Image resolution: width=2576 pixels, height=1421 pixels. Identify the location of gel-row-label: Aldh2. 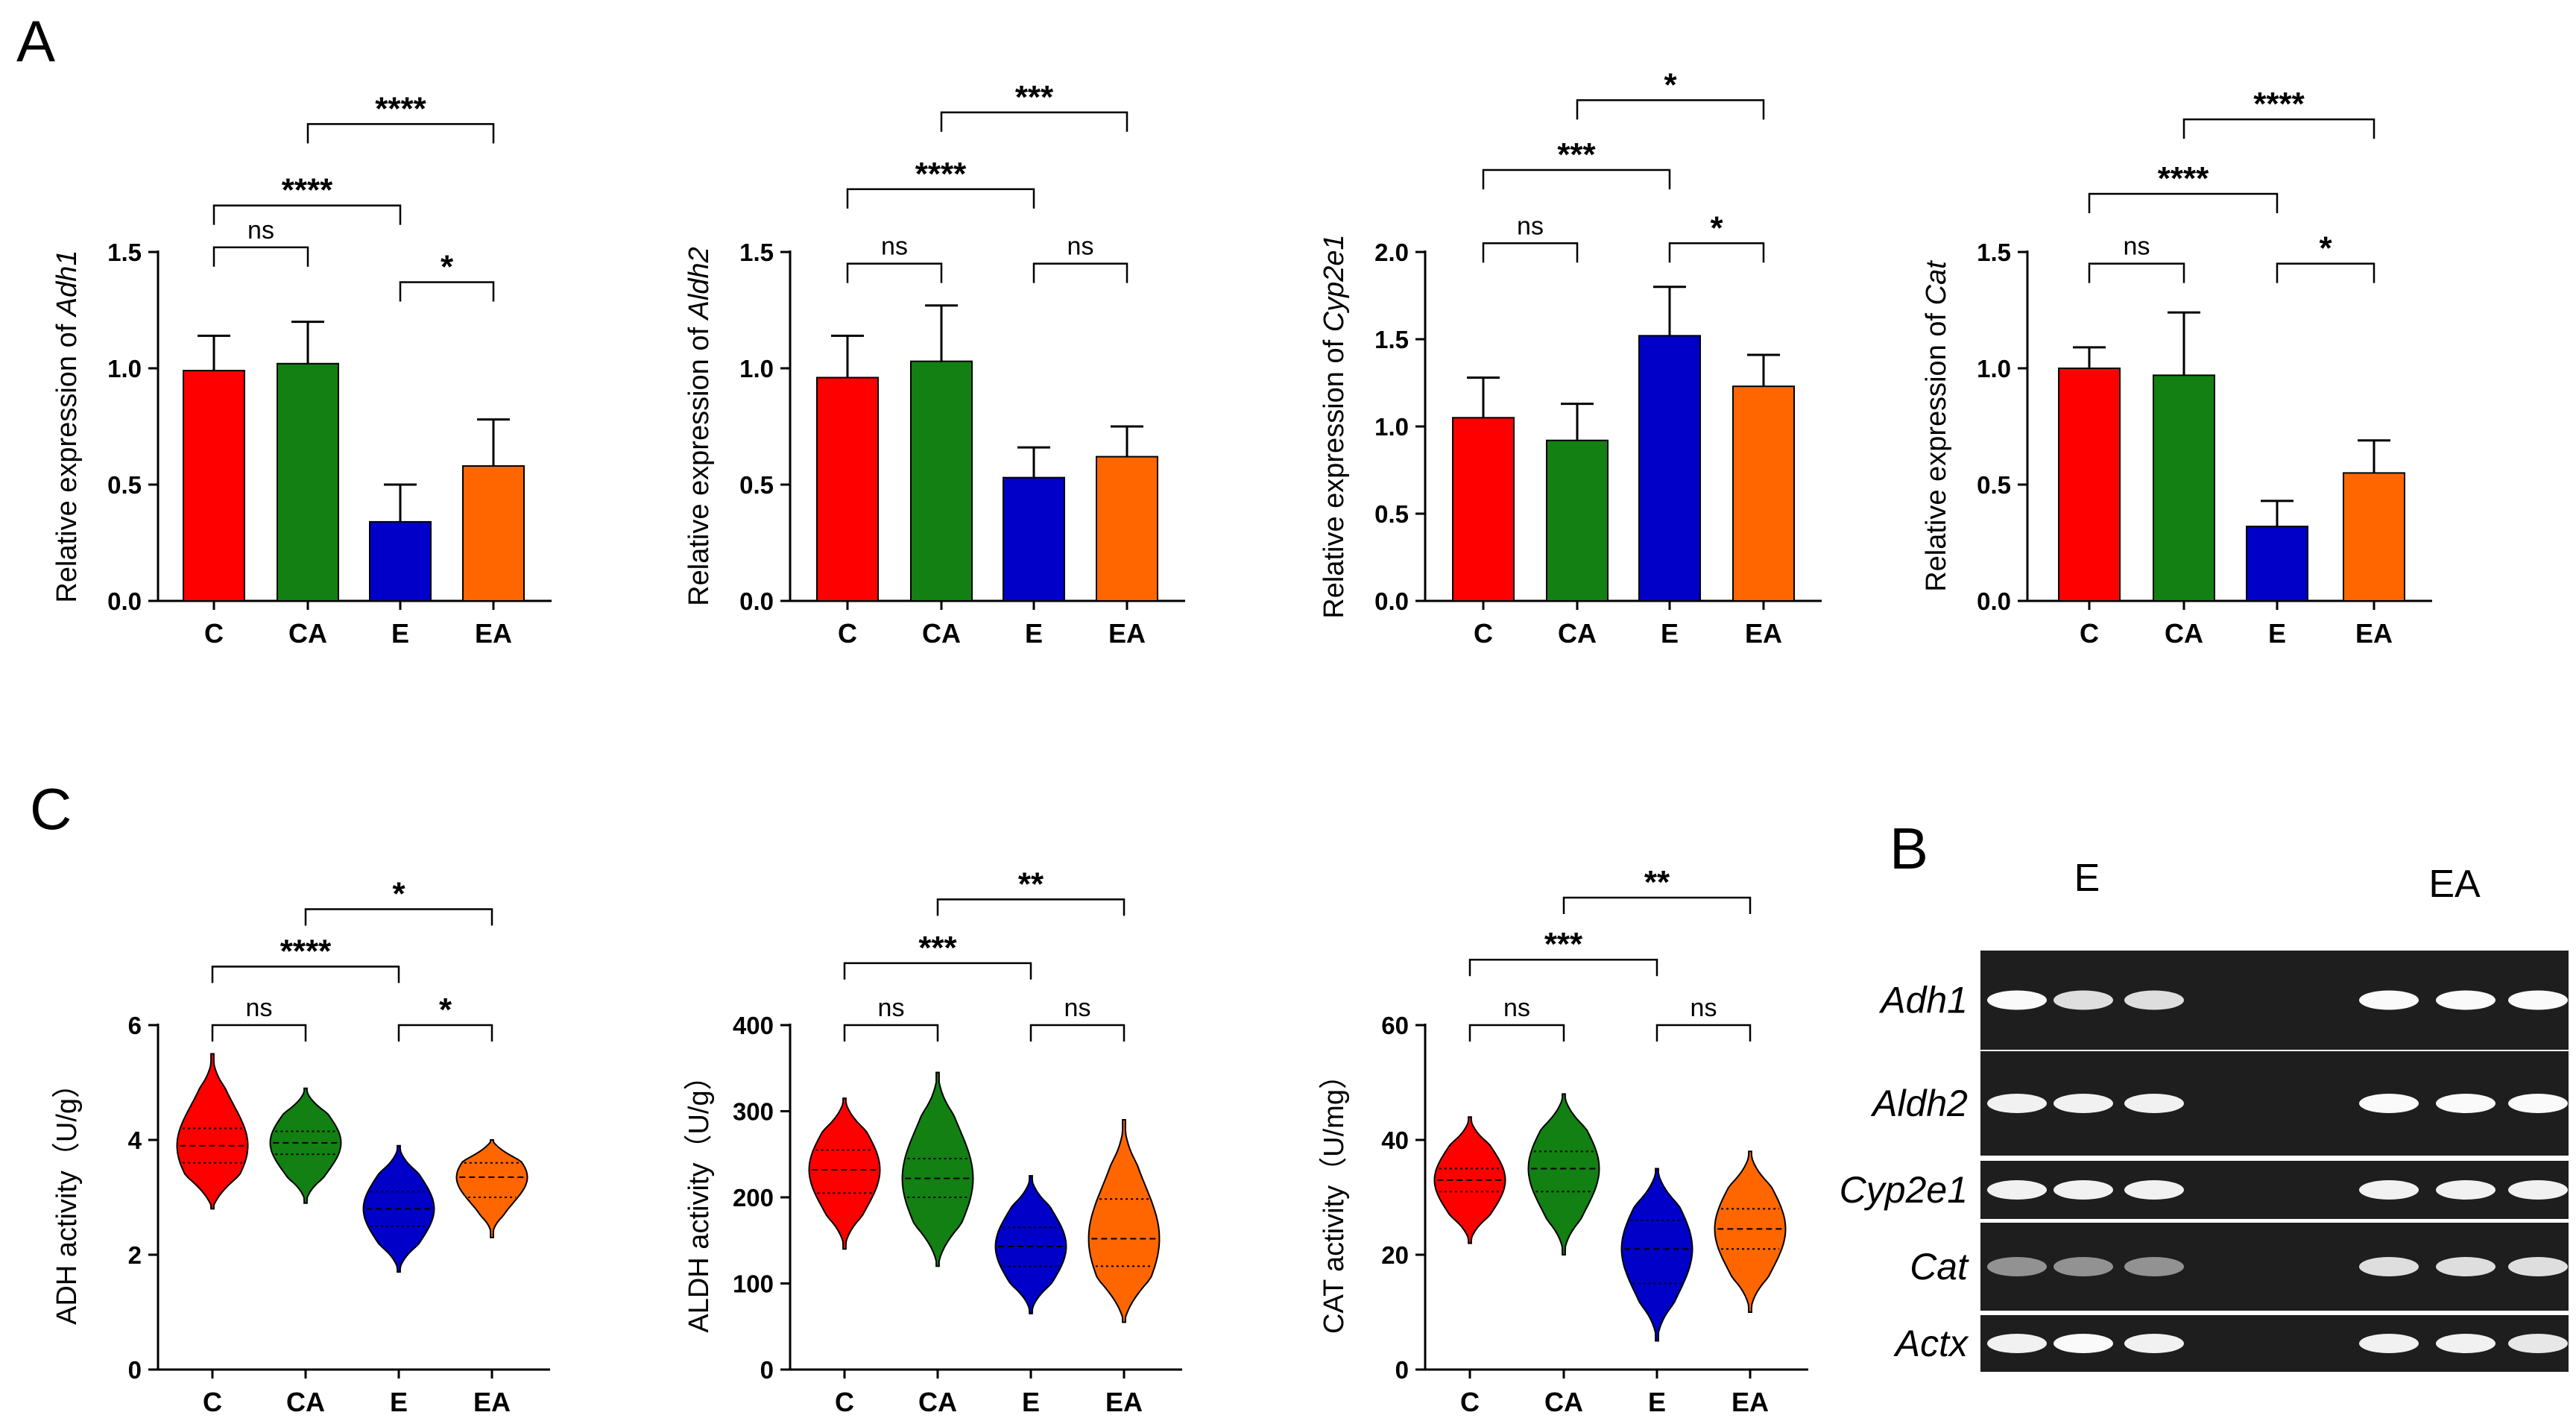
(1919, 1103).